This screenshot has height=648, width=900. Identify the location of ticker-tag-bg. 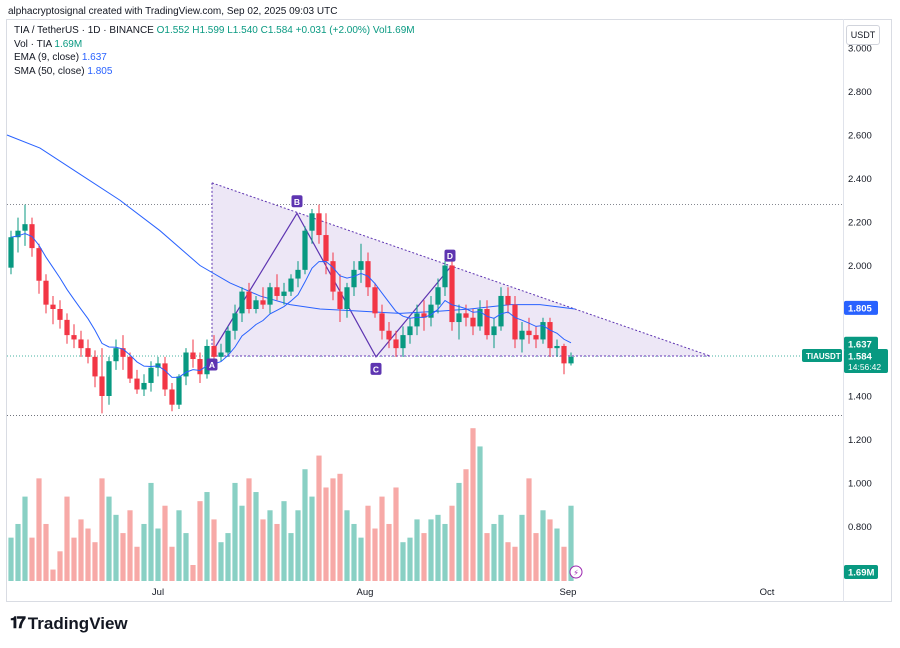
(822, 355).